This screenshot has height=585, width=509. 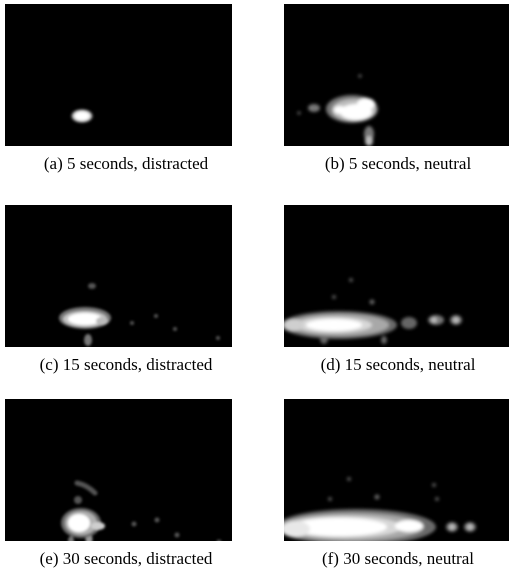 What do you see at coordinates (398, 364) in the screenshot?
I see `caption-d: (d) 15 seconds, neutral` at bounding box center [398, 364].